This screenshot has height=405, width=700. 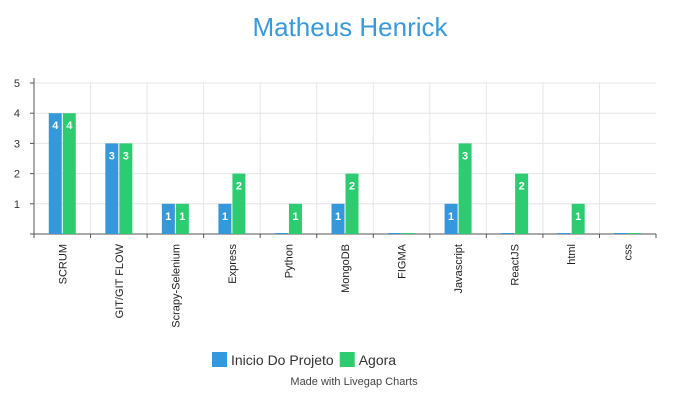 I want to click on bar: Inicio Do Projeto - css: 0, so click(x=621, y=233).